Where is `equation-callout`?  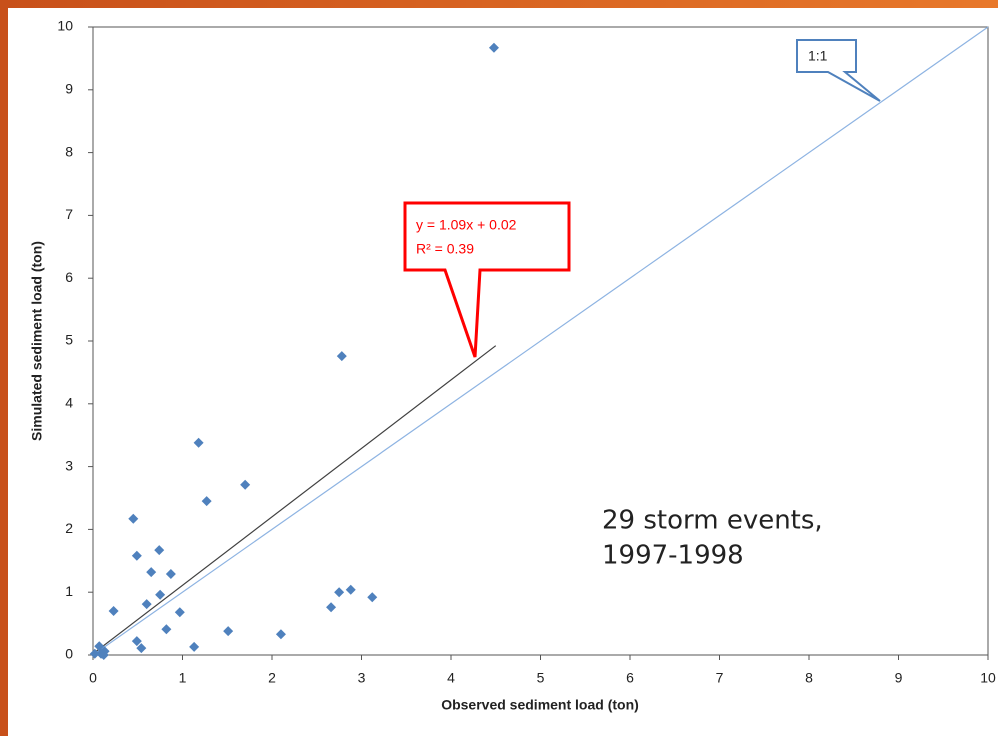 equation-callout is located at coordinates (487, 279).